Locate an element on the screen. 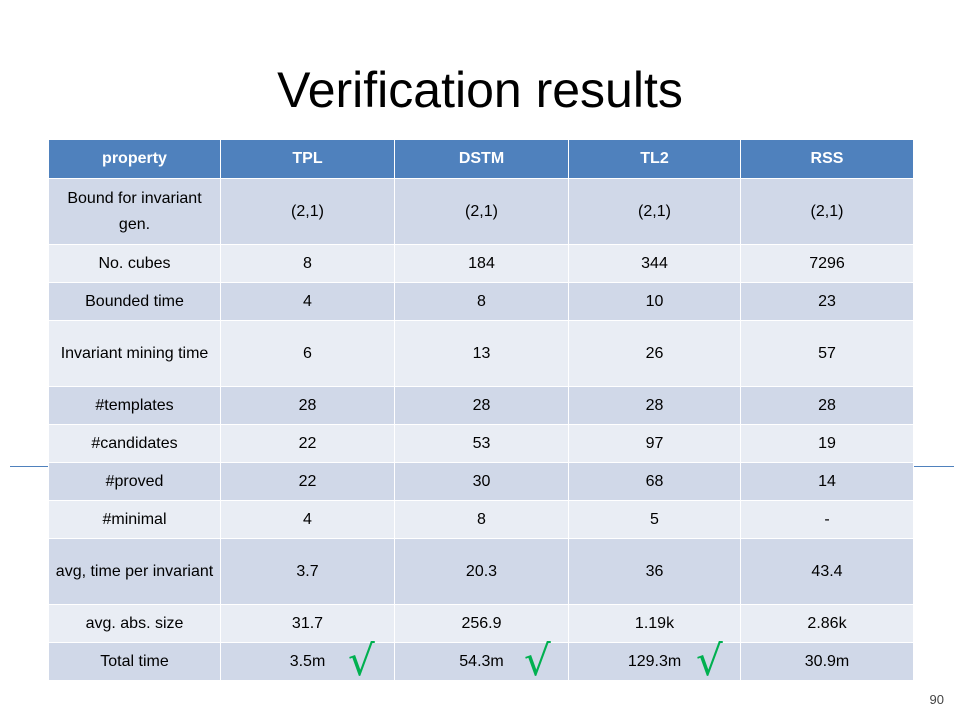  header-cell-tpl: TPL is located at coordinates (307, 159).